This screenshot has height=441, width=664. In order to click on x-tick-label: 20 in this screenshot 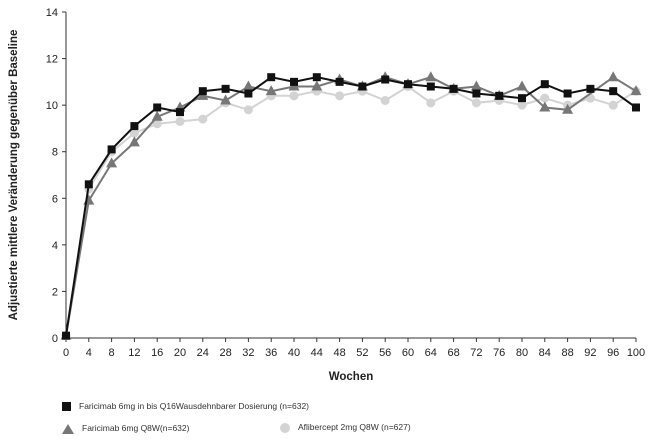, I will do `click(180, 353)`.